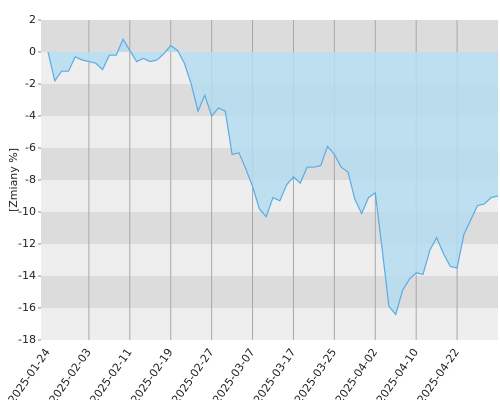  I want to click on x-tick-label: 2025-04-10, so click(397, 373).